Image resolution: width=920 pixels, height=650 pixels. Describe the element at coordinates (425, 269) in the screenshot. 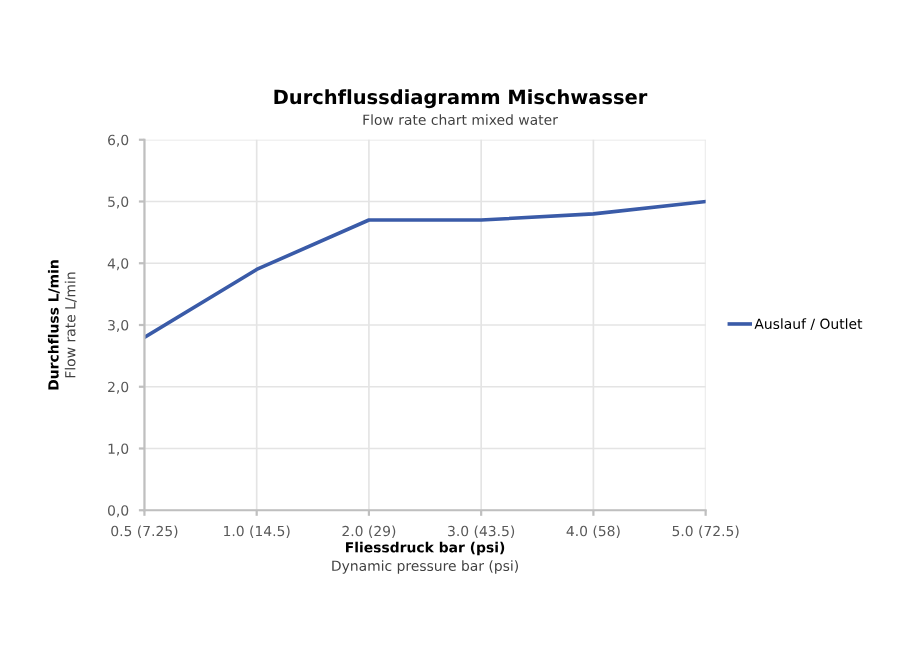

I see `line-series` at that location.